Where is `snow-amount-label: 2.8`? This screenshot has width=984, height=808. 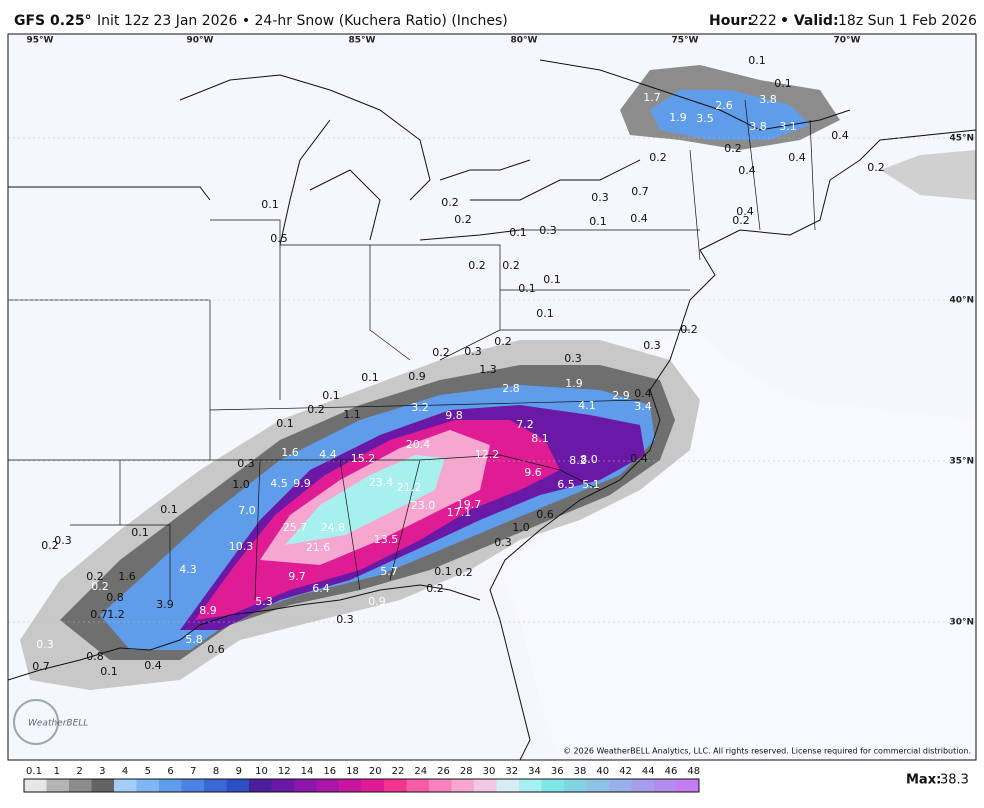
snow-amount-label: 2.8 is located at coordinates (511, 388).